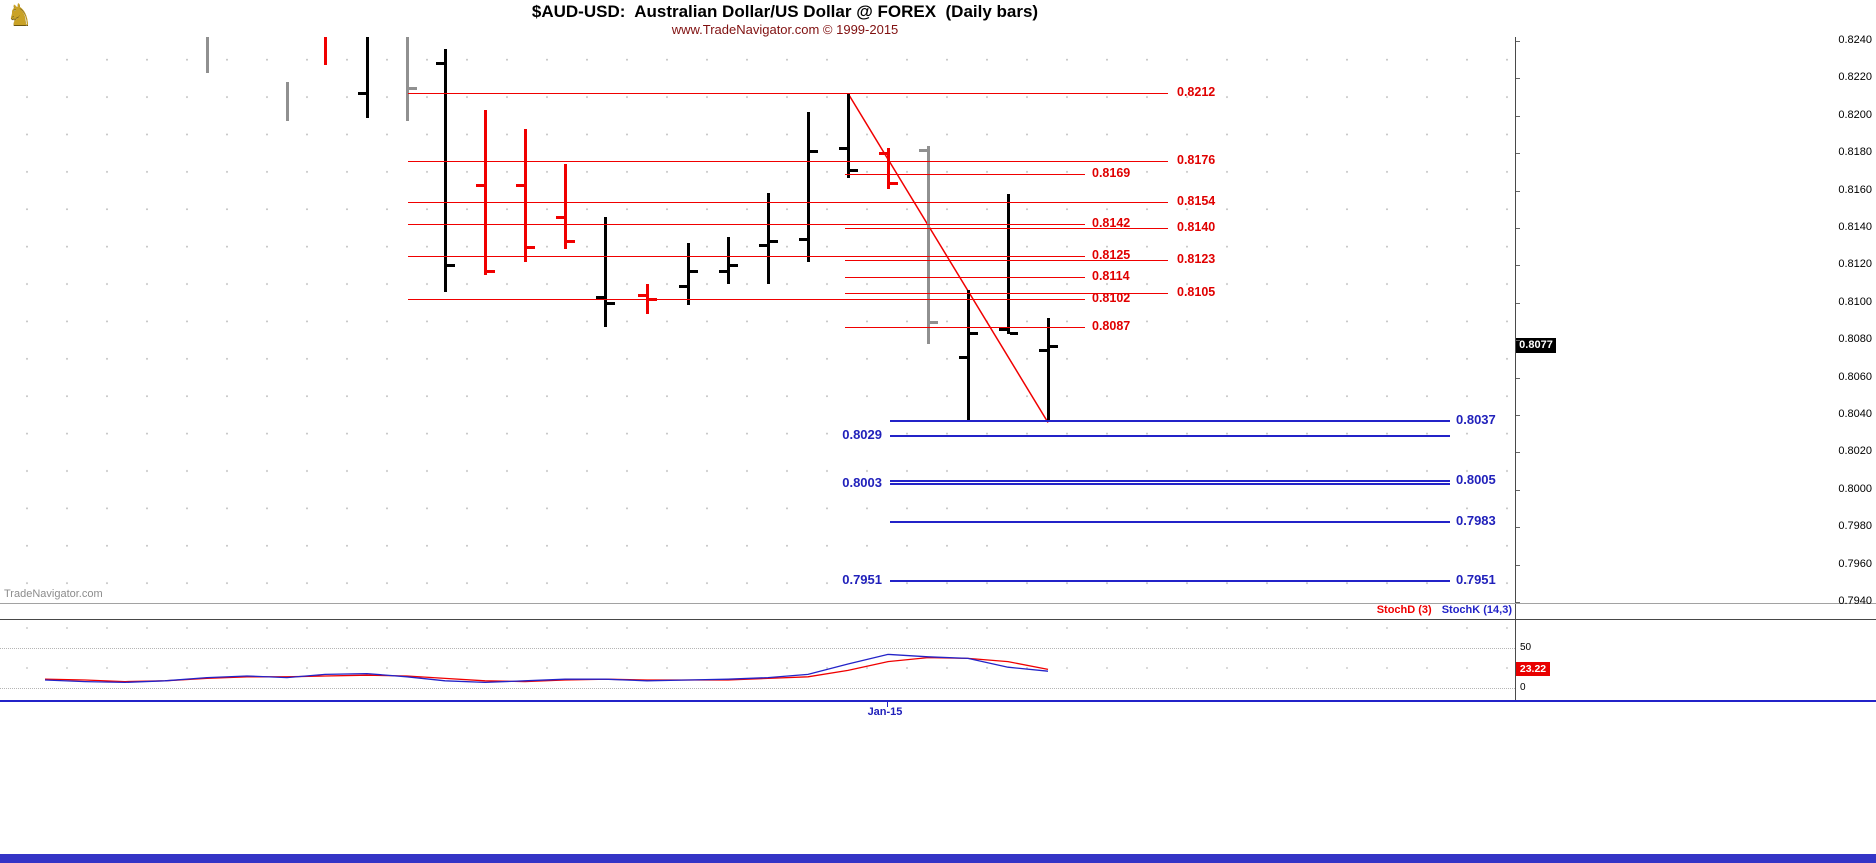  Describe the element at coordinates (1855, 40) in the screenshot. I see `price-axis-tick-label: 0.8240` at that location.